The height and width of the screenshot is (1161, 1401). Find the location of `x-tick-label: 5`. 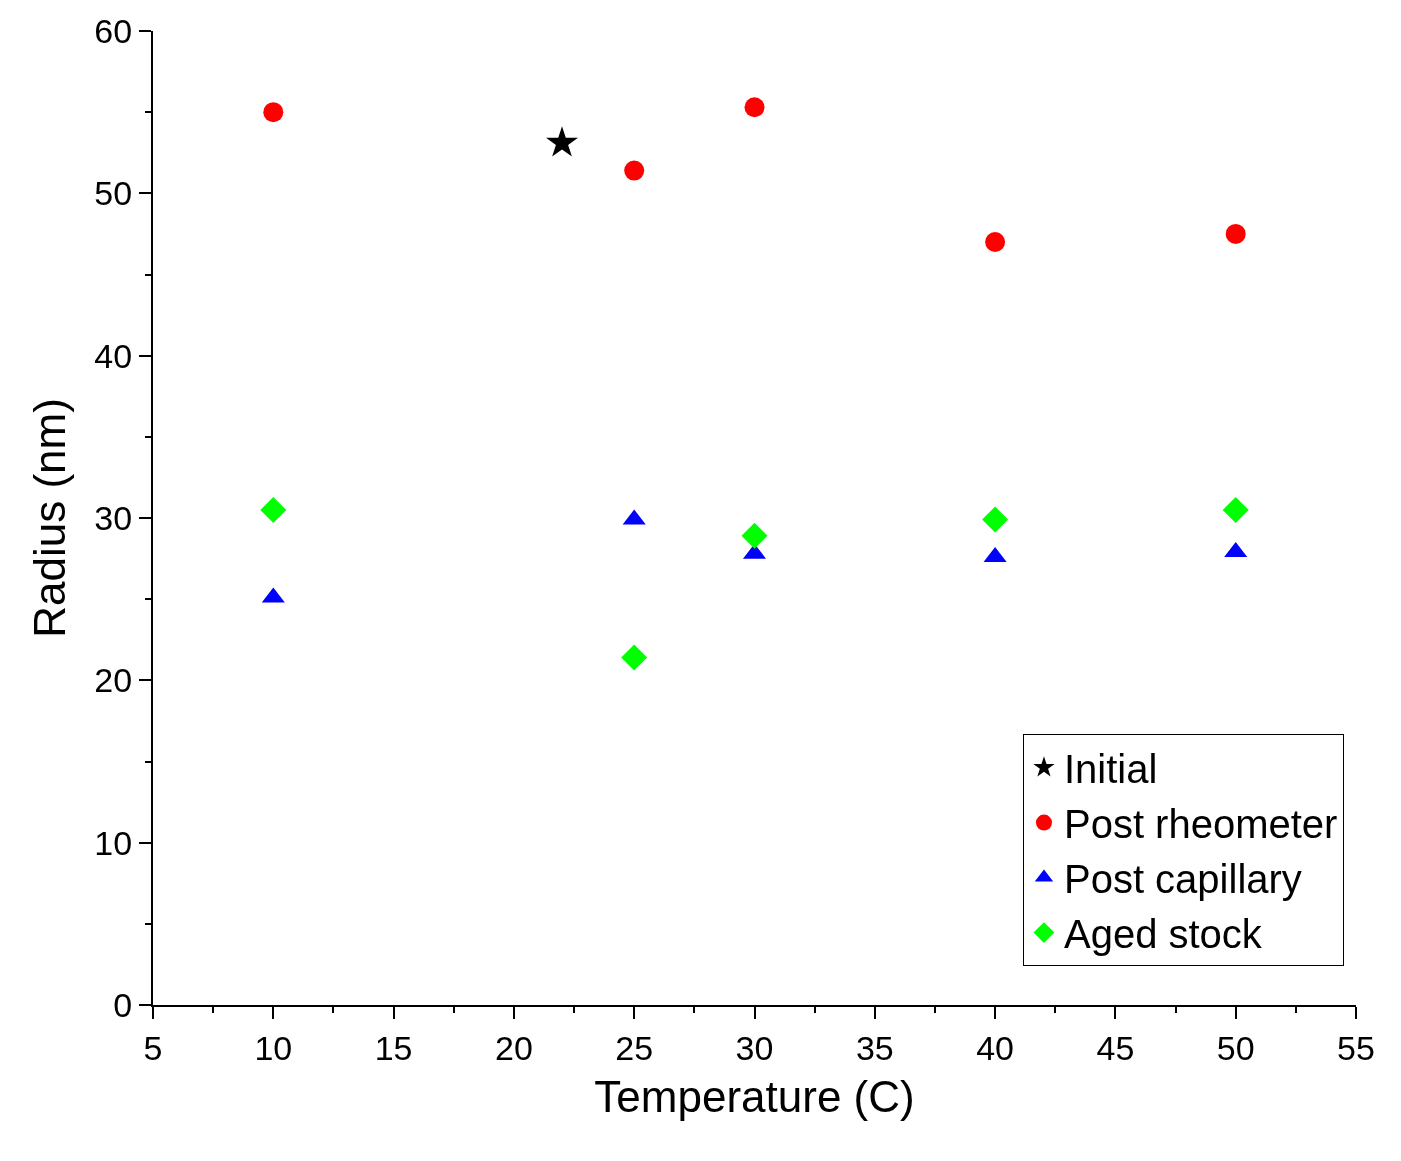

x-tick-label: 5 is located at coordinates (153, 1047).